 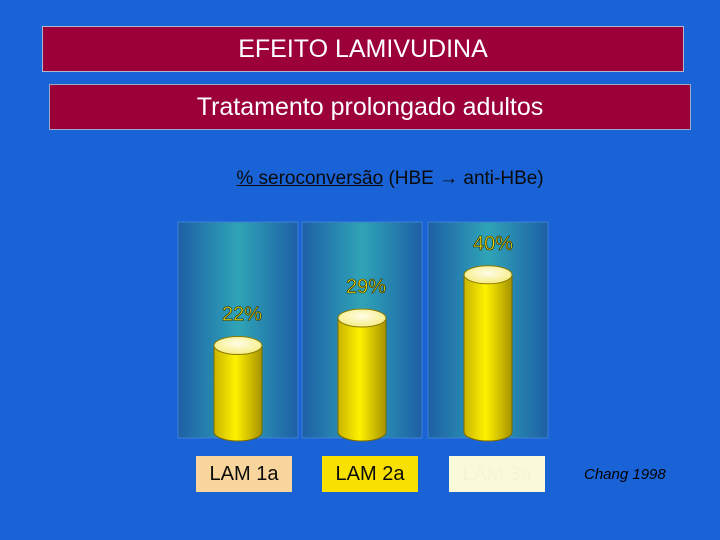 I want to click on category-label: LAM 1a, so click(x=244, y=474).